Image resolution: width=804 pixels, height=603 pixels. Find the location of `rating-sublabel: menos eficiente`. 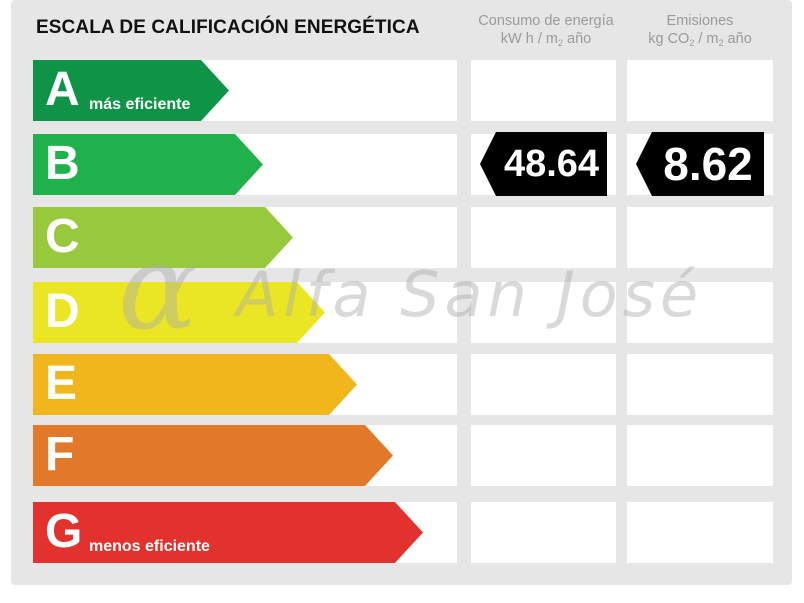

rating-sublabel: menos eficiente is located at coordinates (149, 546).